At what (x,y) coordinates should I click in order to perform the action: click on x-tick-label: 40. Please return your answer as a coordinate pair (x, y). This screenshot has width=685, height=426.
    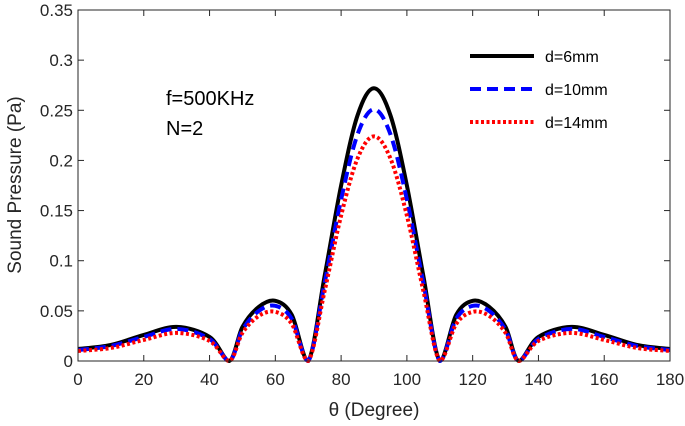
    Looking at the image, I should click on (209, 379).